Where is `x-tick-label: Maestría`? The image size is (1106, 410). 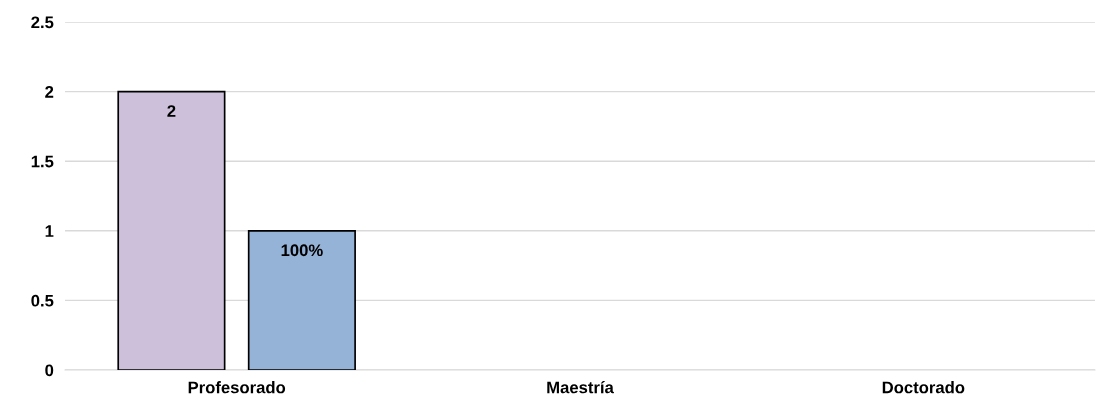 x-tick-label: Maestría is located at coordinates (580, 387).